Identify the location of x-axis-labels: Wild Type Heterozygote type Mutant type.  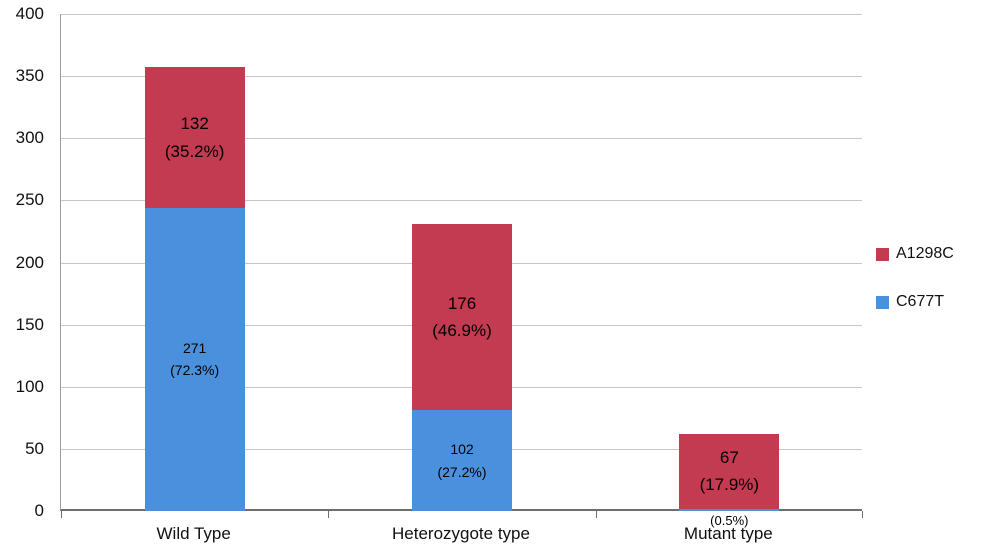
(461, 539).